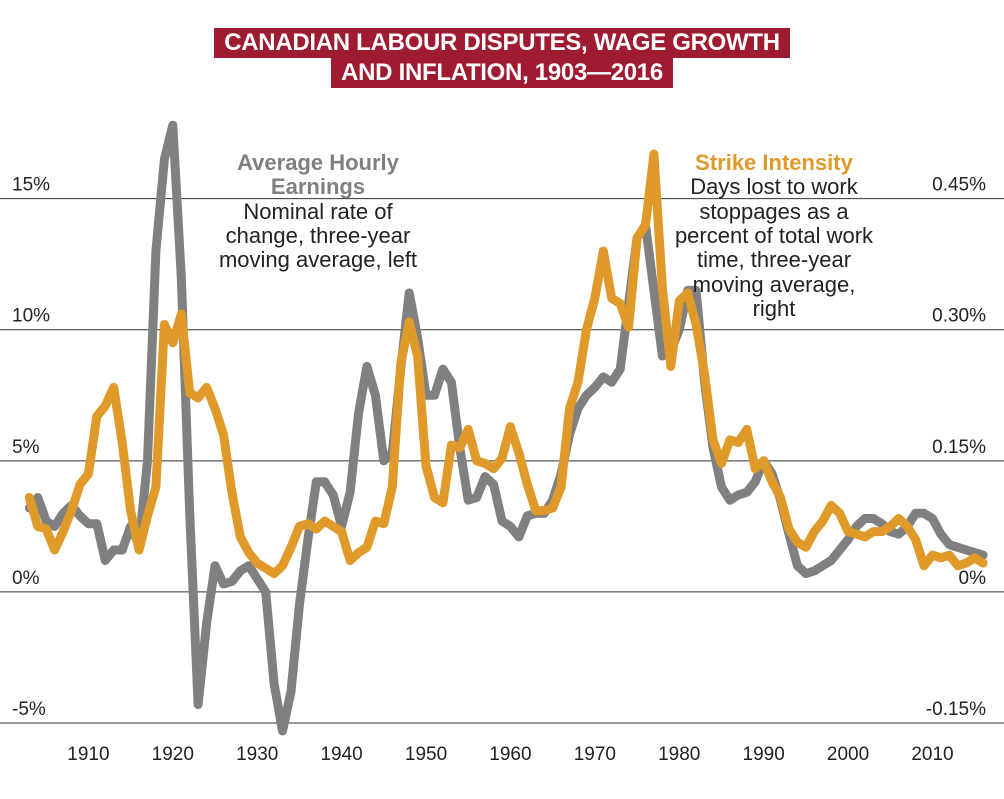 The width and height of the screenshot is (1004, 799). Describe the element at coordinates (502, 73) in the screenshot. I see `title-line-2: AND INFLATION, 1903—2016` at that location.